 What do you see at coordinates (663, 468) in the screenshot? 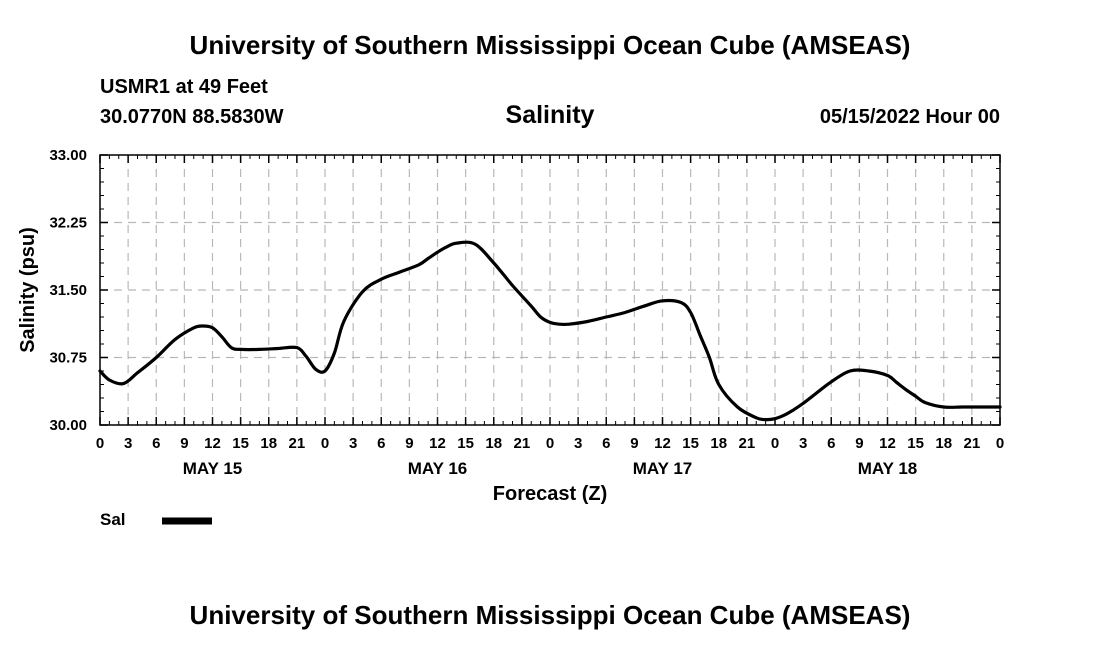
I see `day-label: MAY 17` at bounding box center [663, 468].